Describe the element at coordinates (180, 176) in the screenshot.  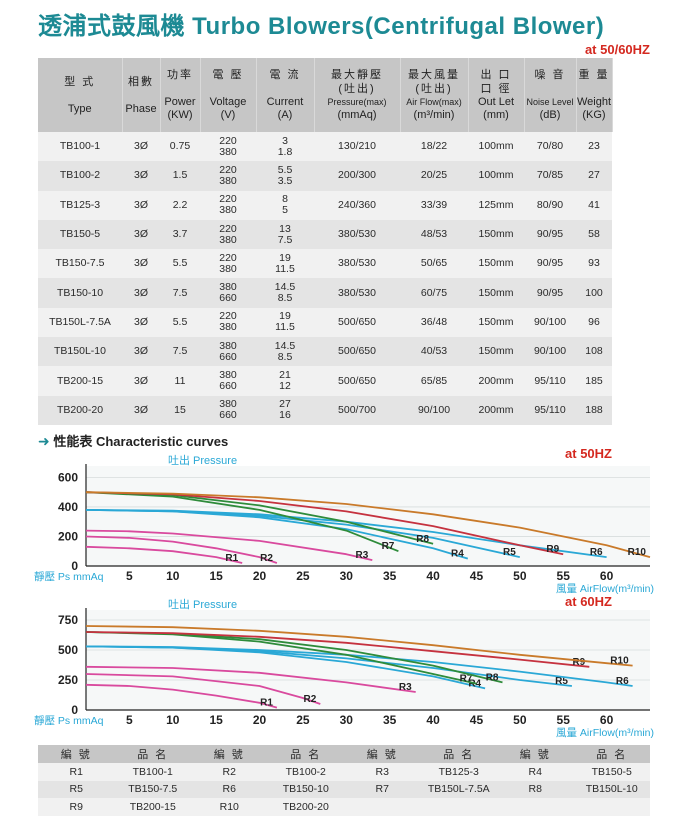
I see `power-cell: 1.5` at that location.